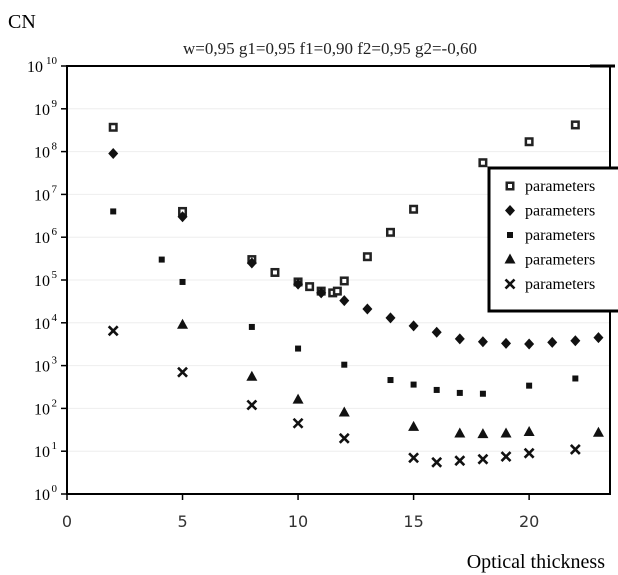  I want to click on y-tick-exponent: 7, so click(55, 189).